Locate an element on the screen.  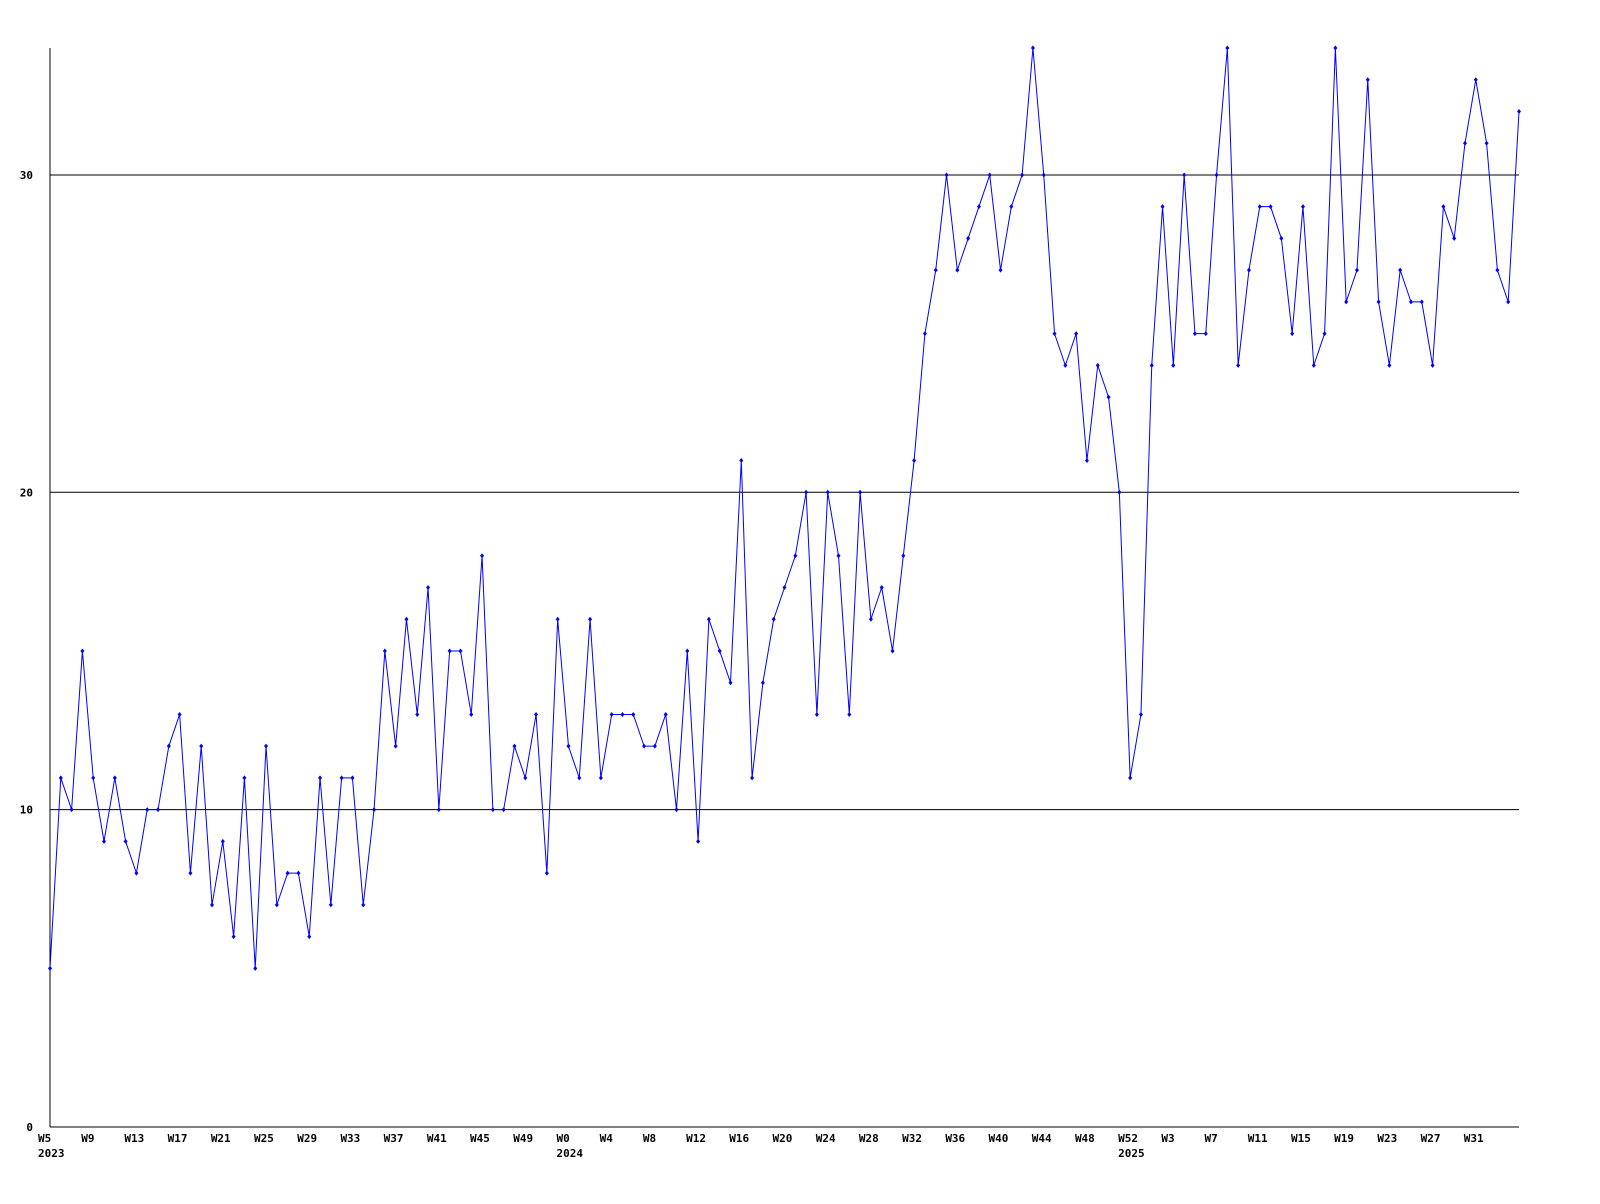
x-tick-label: W27 is located at coordinates (1431, 1138).